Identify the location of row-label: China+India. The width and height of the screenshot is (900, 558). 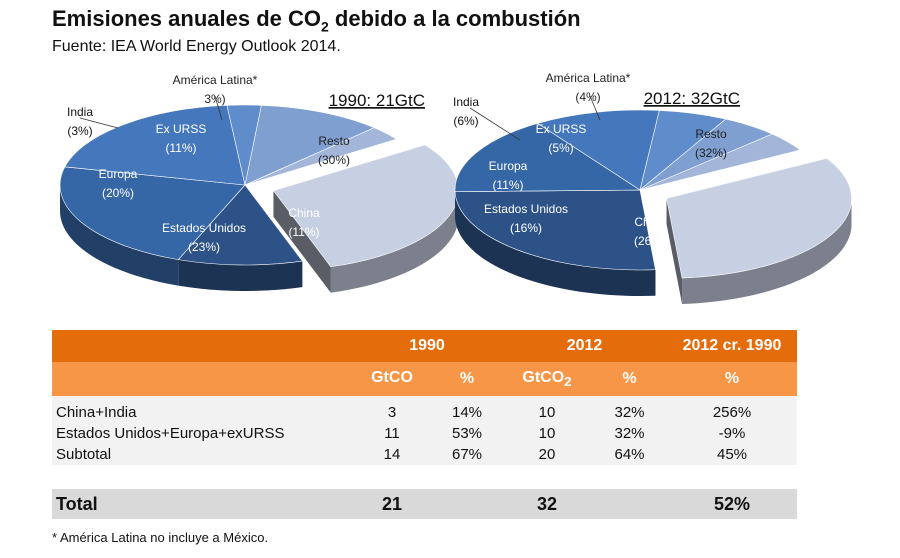
(202, 409).